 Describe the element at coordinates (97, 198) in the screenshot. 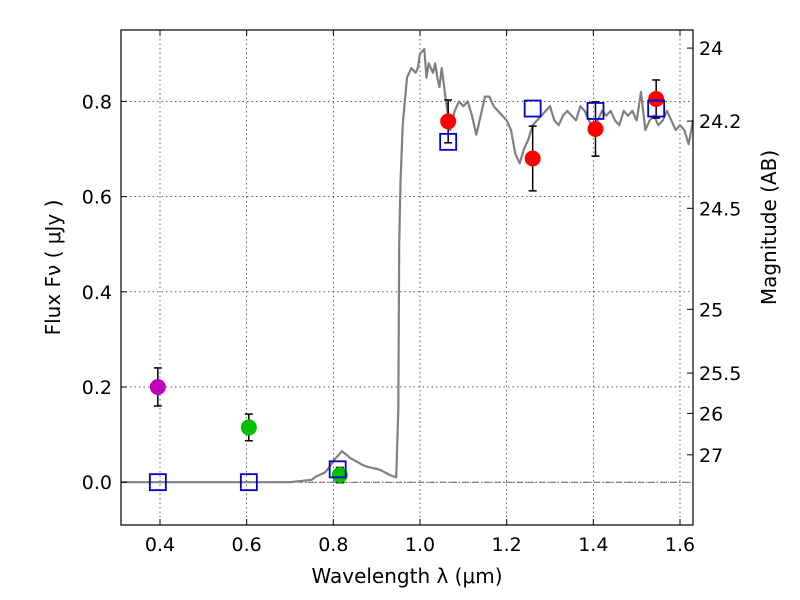

I see `y-tick-label: 0.6` at that location.